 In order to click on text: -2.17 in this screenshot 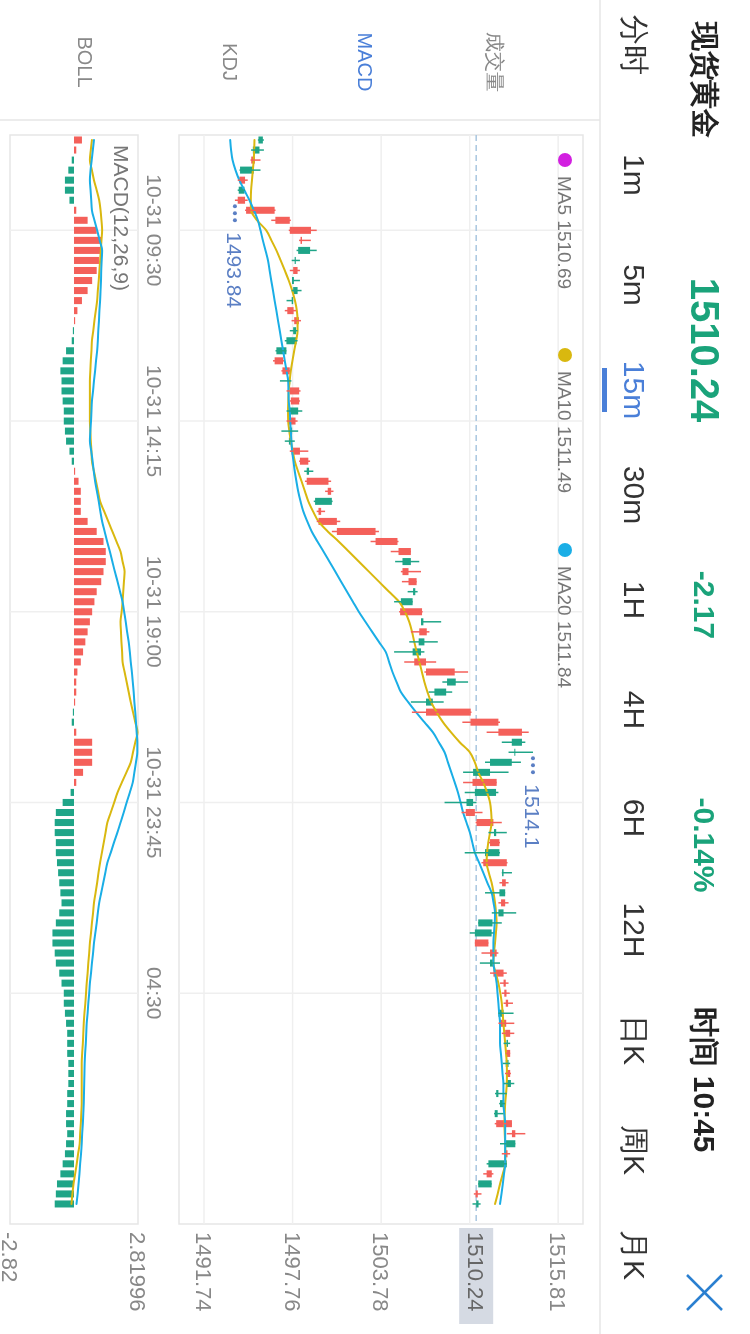, I will do `click(705, 605)`.